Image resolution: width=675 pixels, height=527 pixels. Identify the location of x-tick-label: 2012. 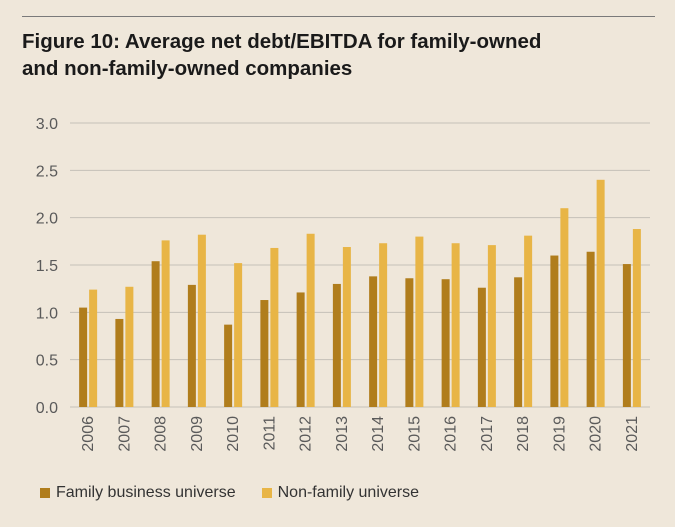
(306, 434).